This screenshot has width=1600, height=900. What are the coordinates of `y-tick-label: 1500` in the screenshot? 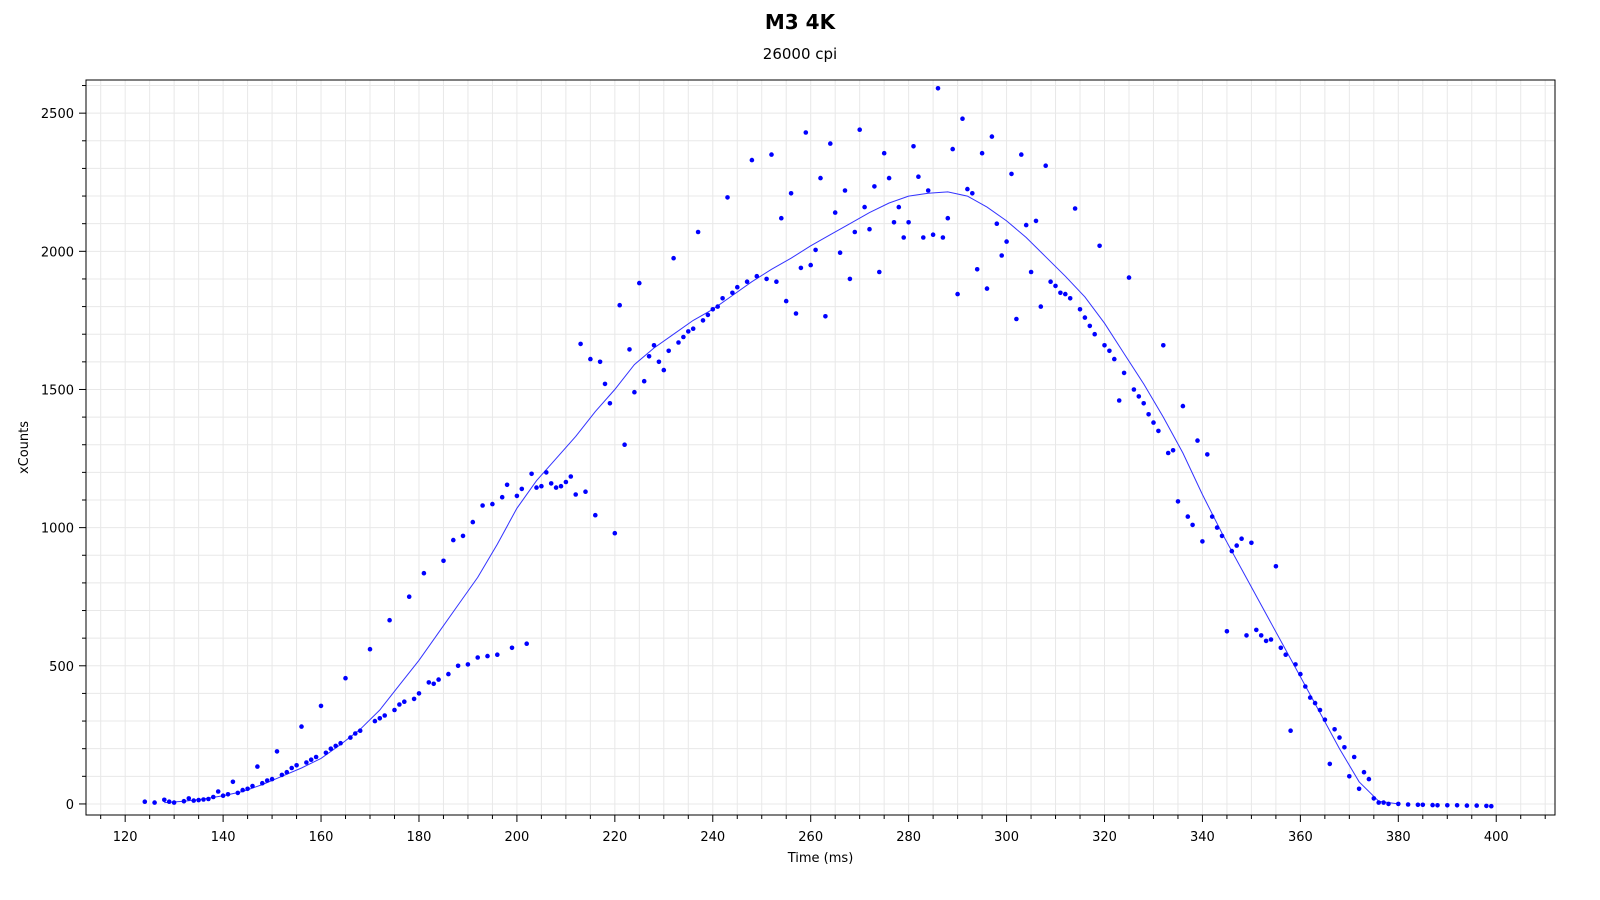 It's located at (57, 390).